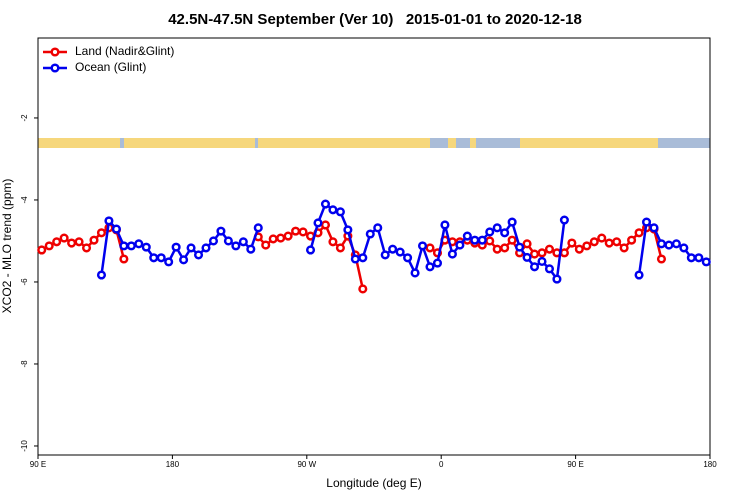  What do you see at coordinates (24, 200) in the screenshot?
I see `y-tick-label: -4` at bounding box center [24, 200].